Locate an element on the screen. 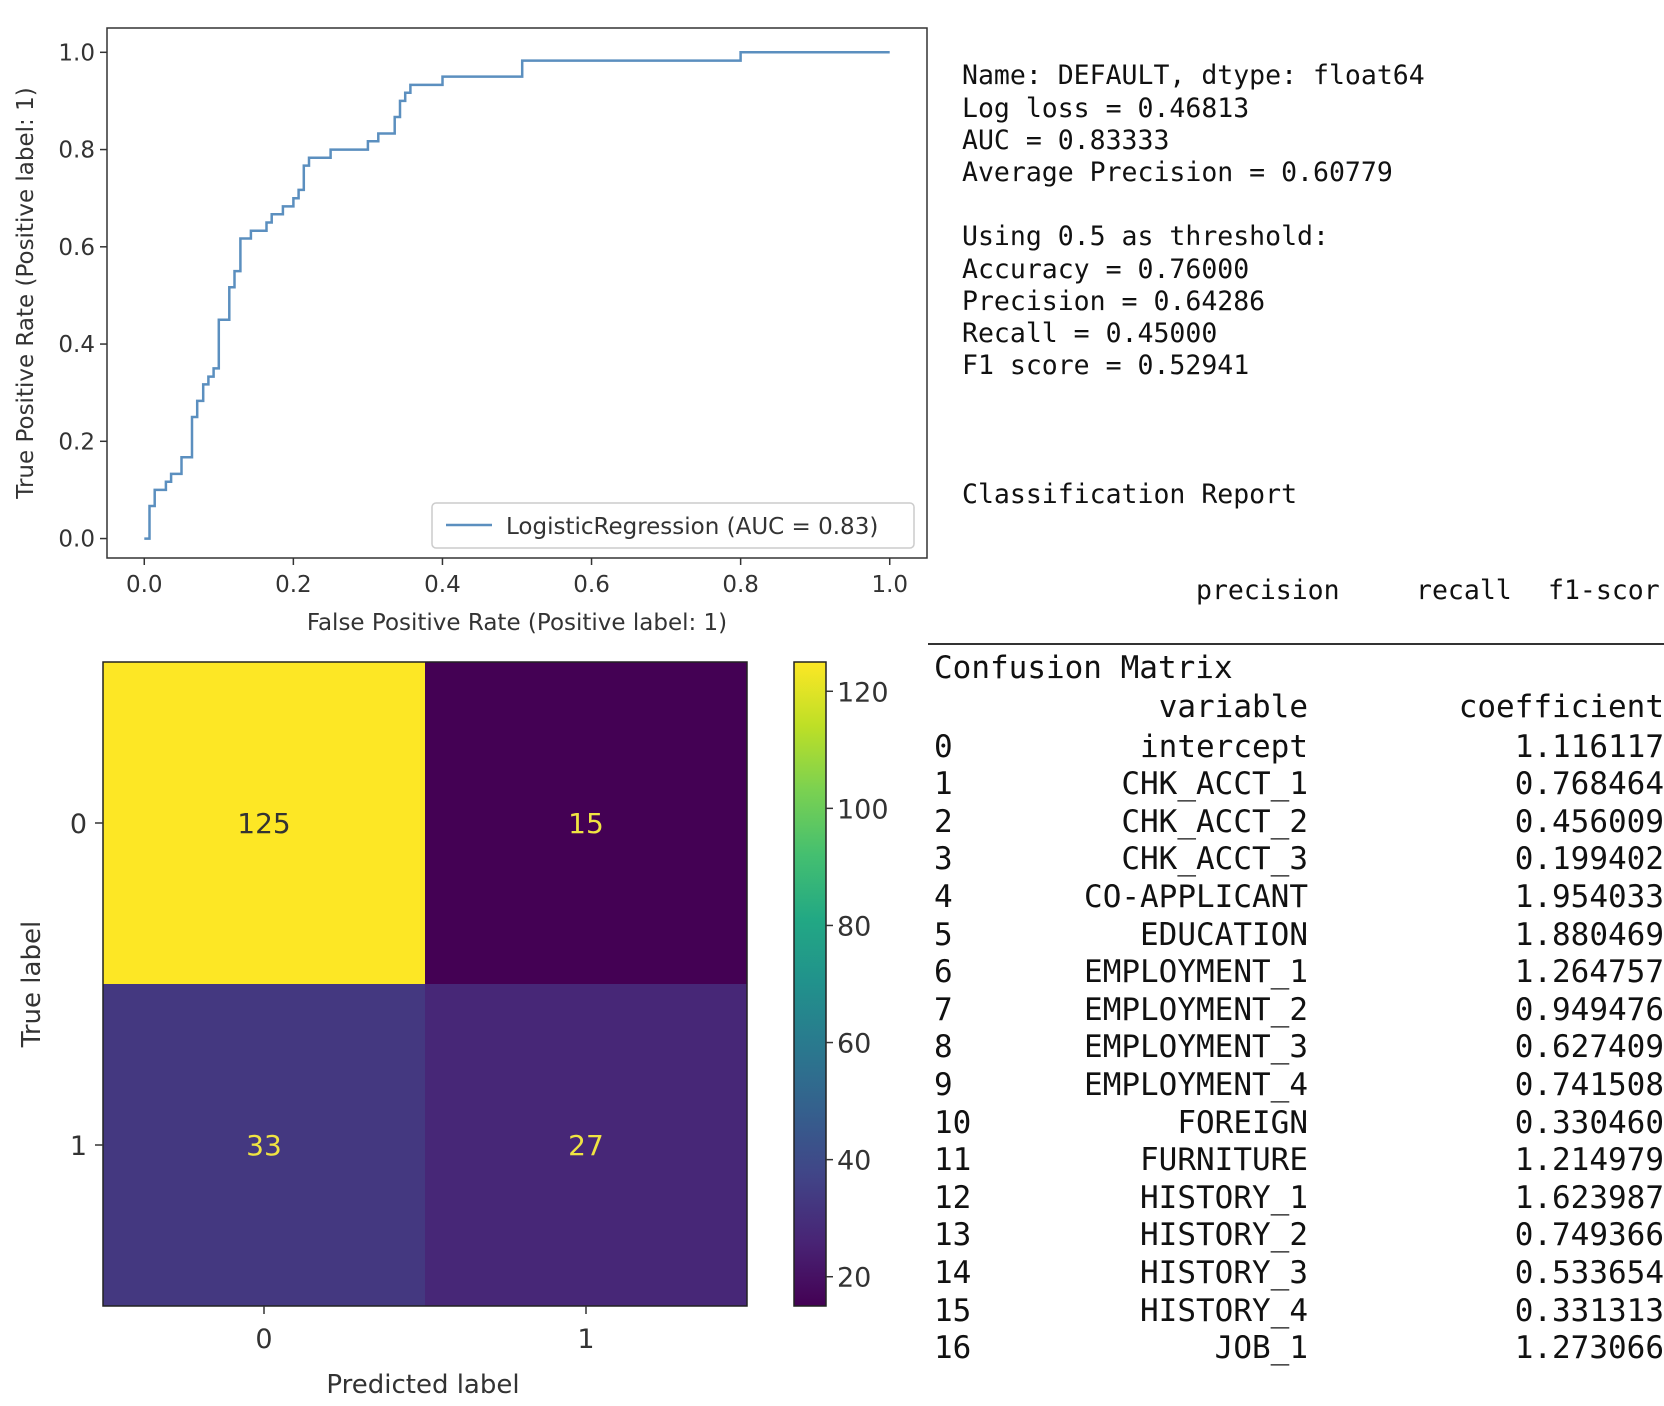 This screenshot has width=1664, height=1406. metrics-line: Recall = 0.45000 is located at coordinates (1090, 333).